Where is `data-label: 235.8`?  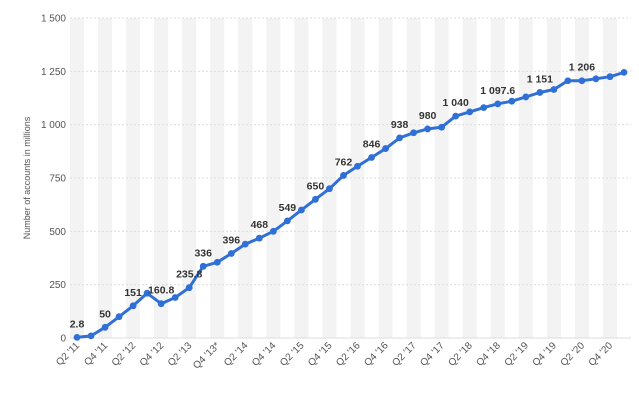 data-label: 235.8 is located at coordinates (189, 275).